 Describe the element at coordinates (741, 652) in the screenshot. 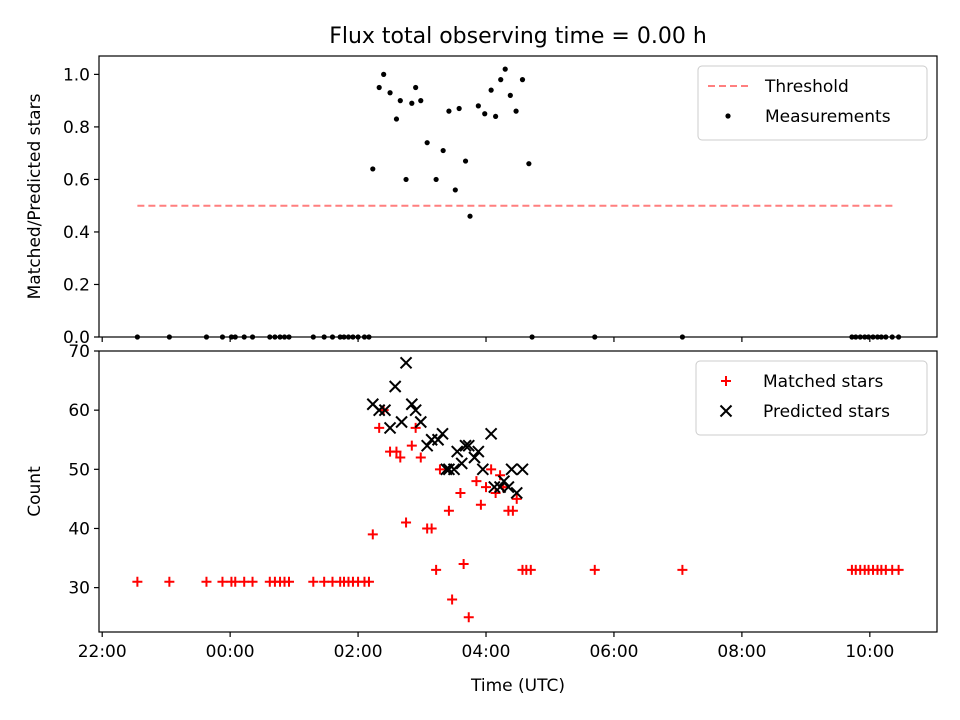

I see `x-tick-label: 08:00` at that location.